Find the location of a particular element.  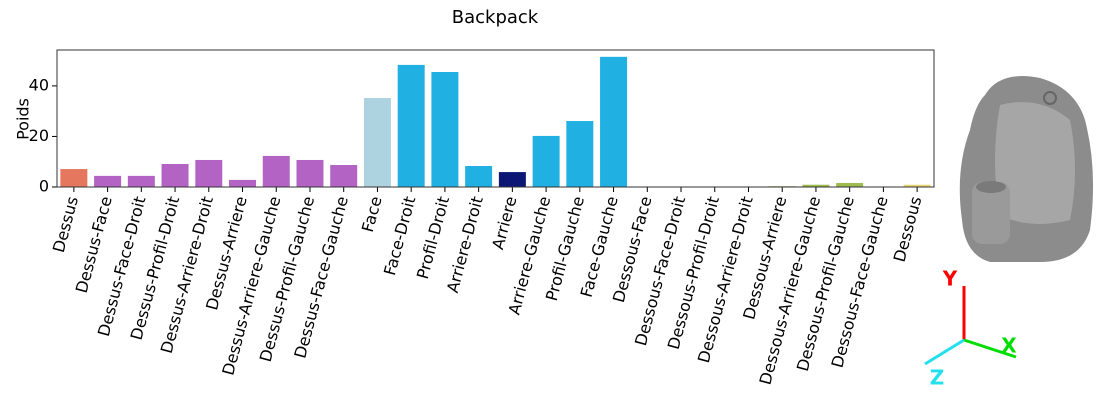

x-tick-label: Dessus is located at coordinates (65, 224).